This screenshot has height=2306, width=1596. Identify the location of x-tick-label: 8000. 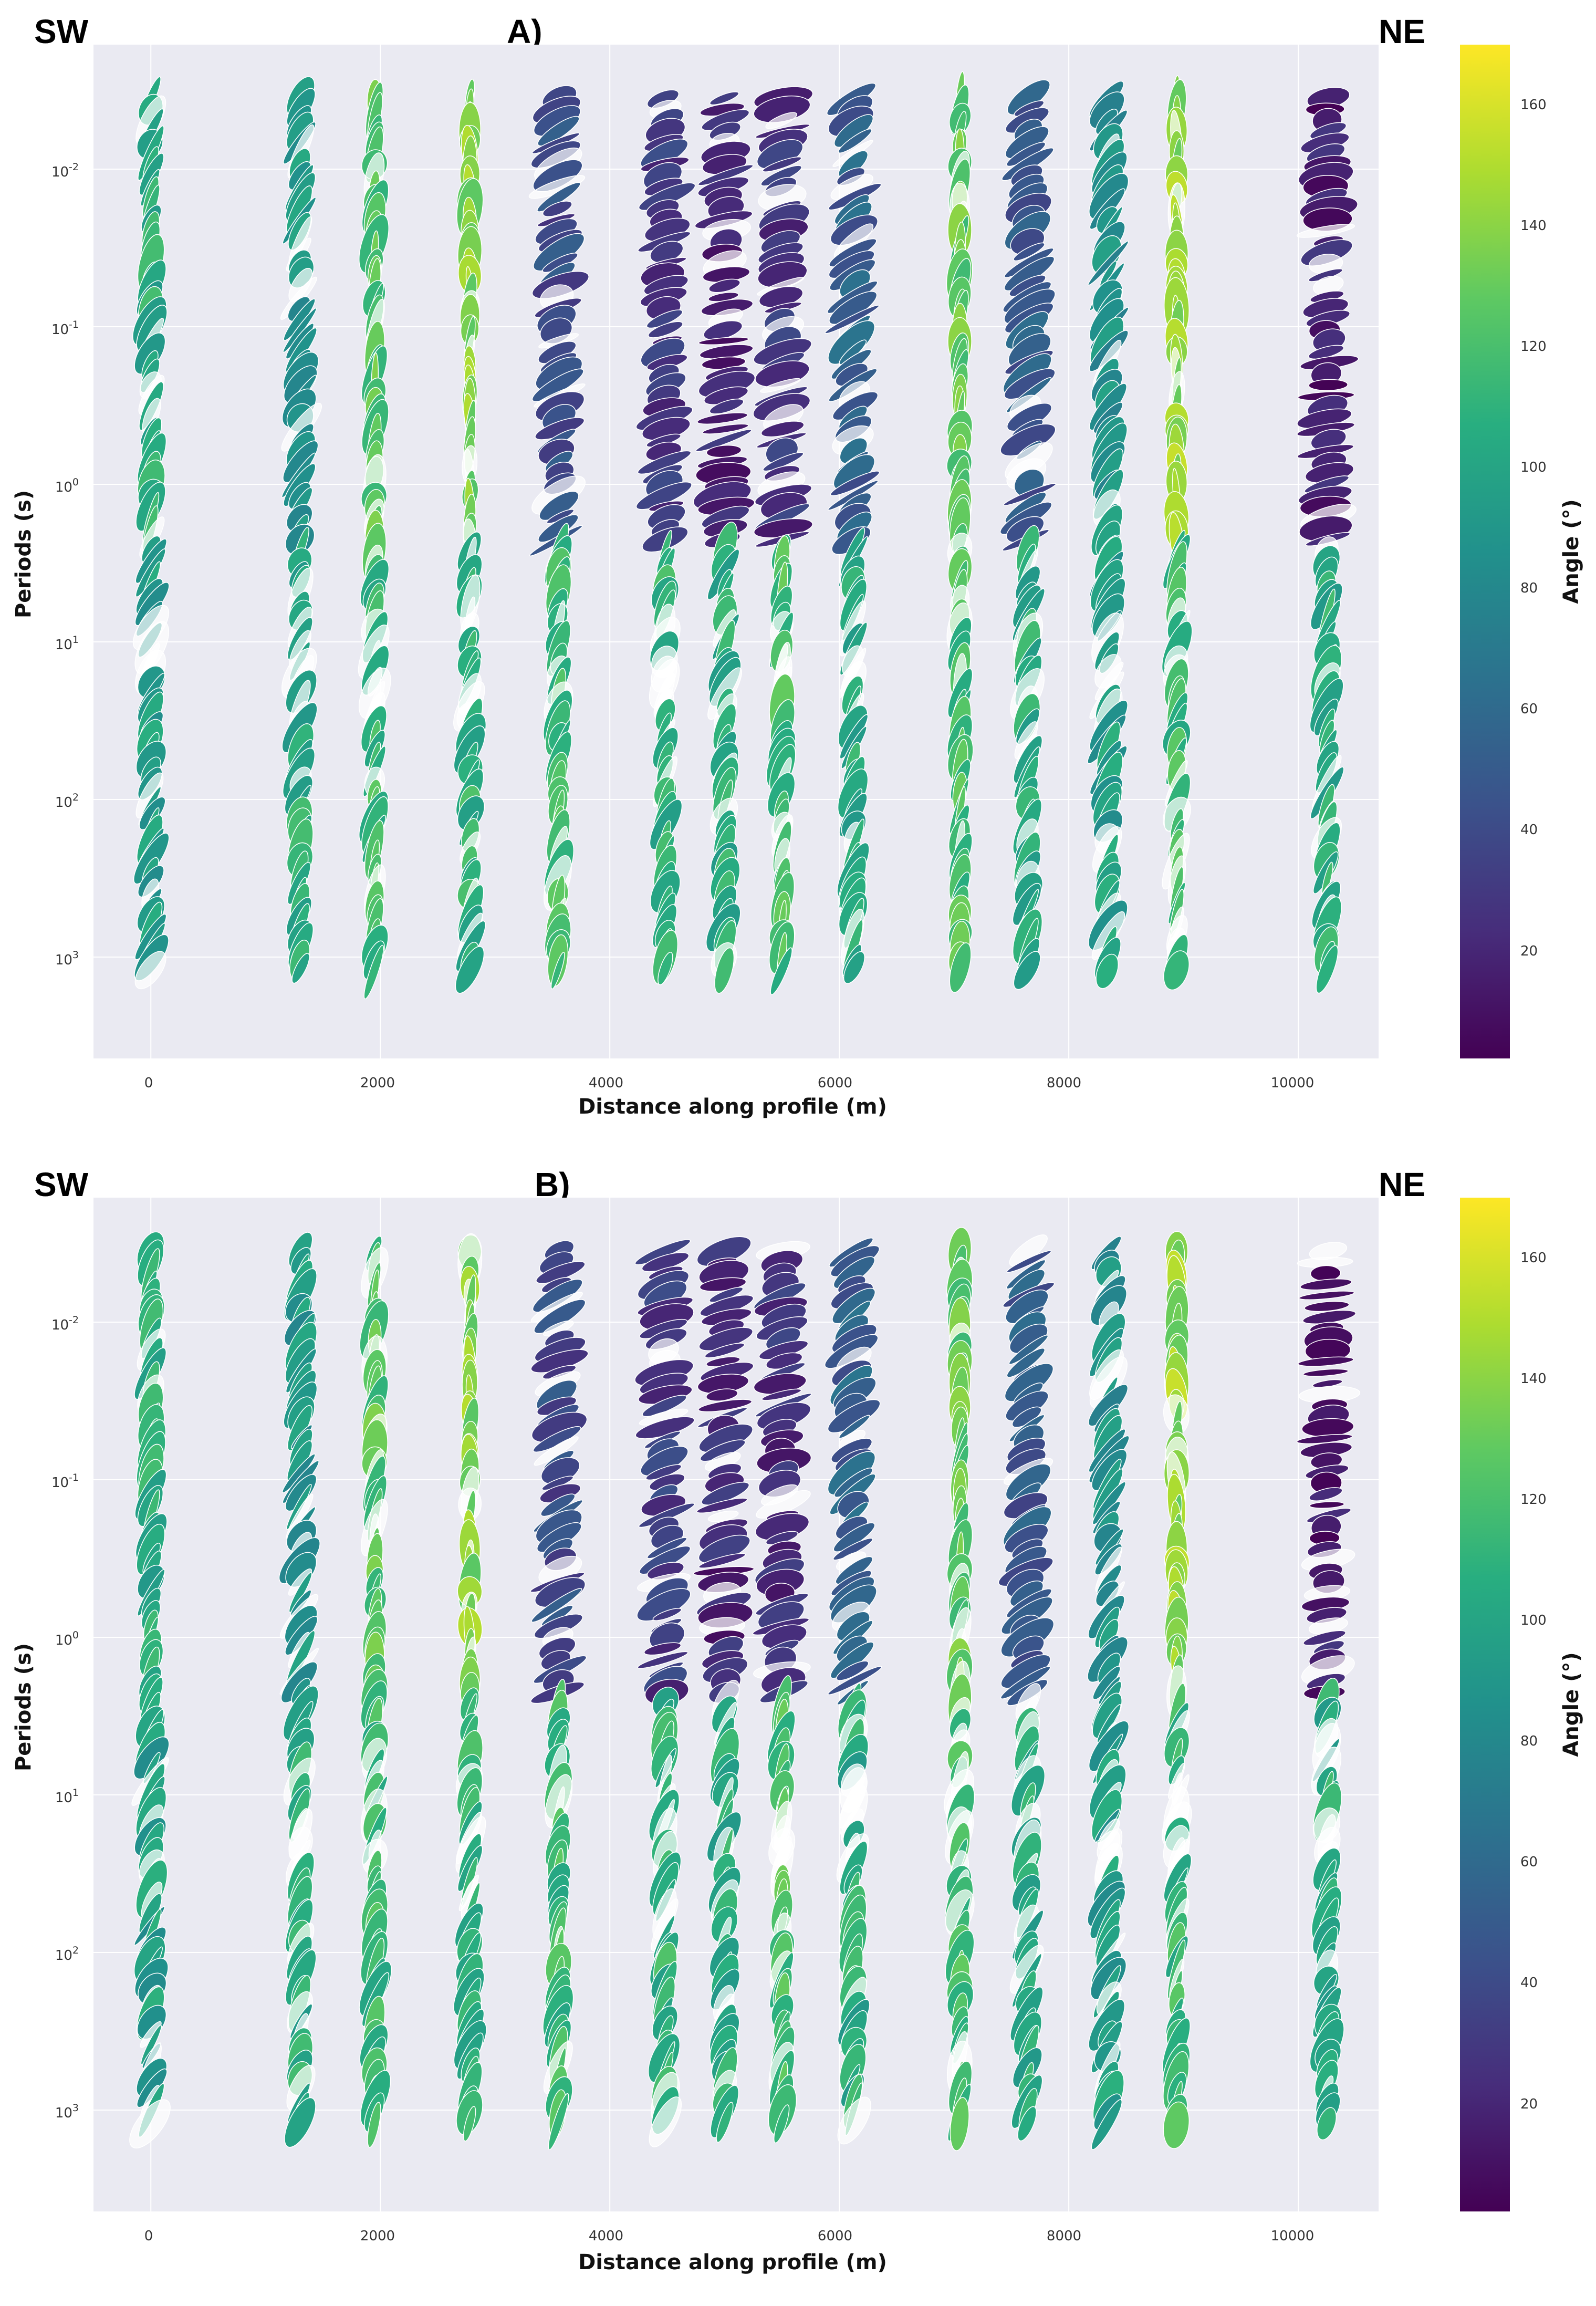
(1064, 2236).